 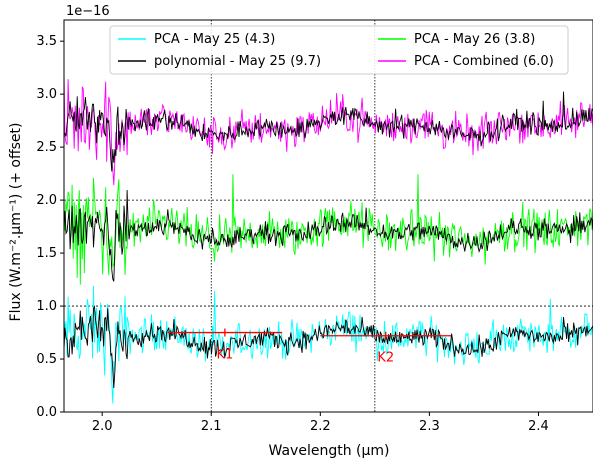 What do you see at coordinates (385, 358) in the screenshot?
I see `band-label: K2` at bounding box center [385, 358].